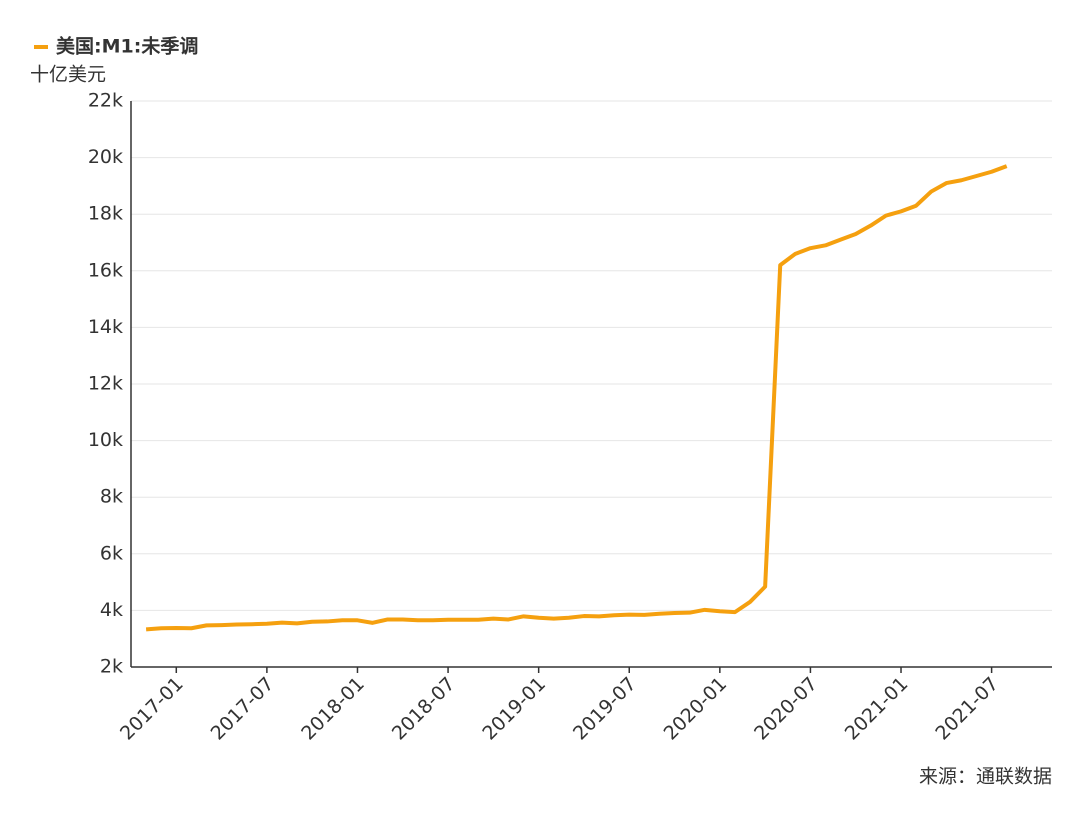 The width and height of the screenshot is (1080, 814). I want to click on y-tick-label: 10k, so click(105, 440).